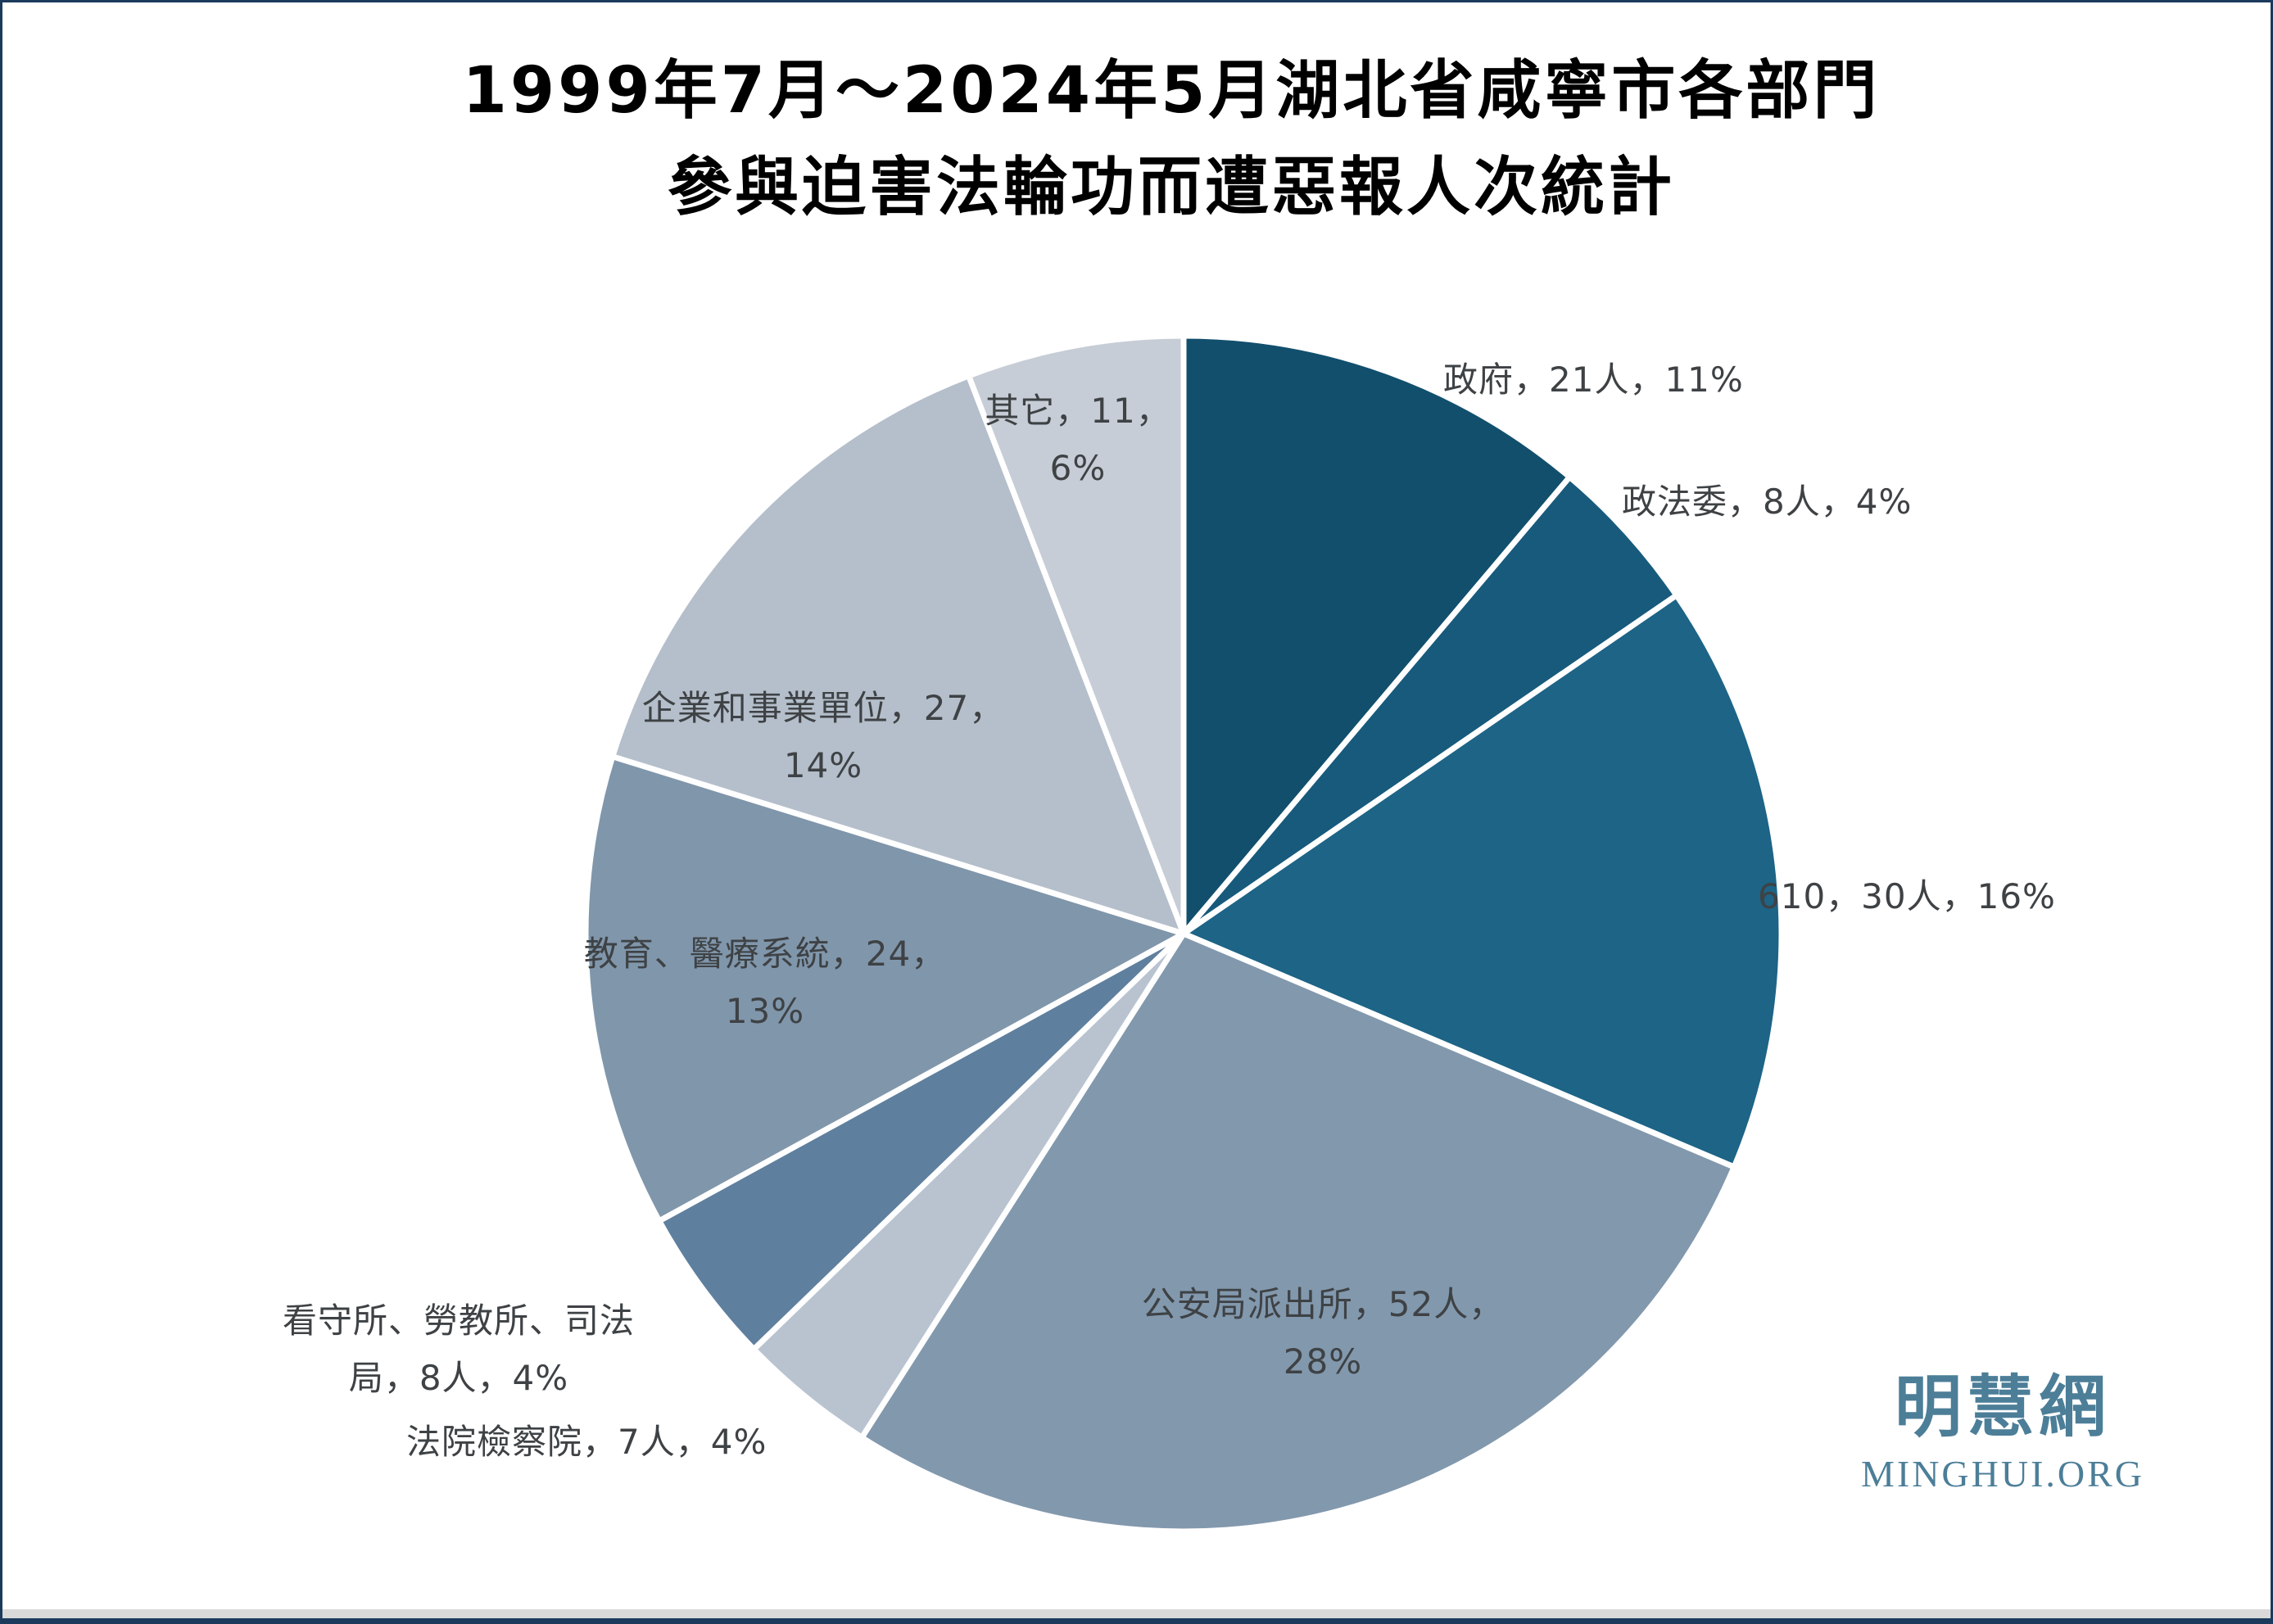 The height and width of the screenshot is (1624, 2273). I want to click on slice-label-enterprises: 企業和事業單位，27， 14%, so click(823, 736).